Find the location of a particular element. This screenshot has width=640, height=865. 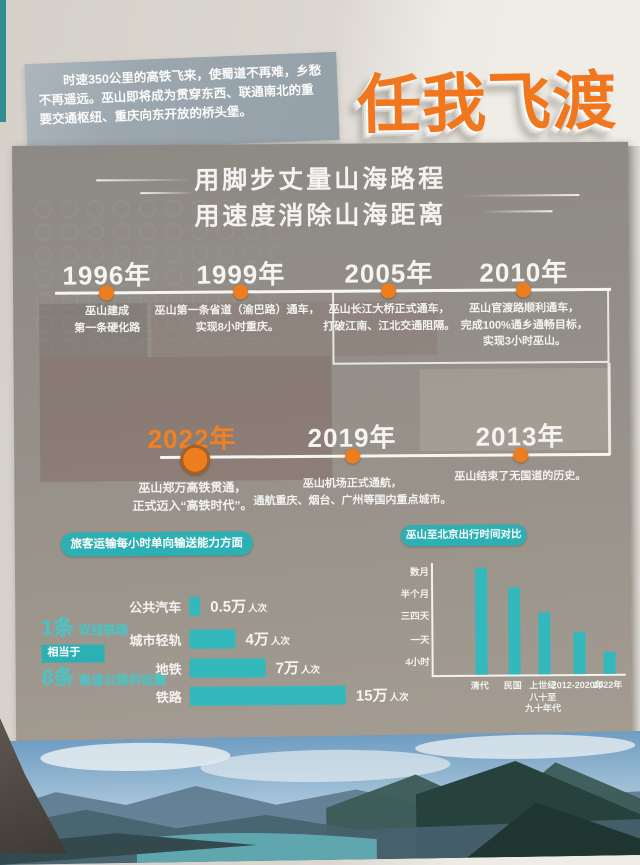

panel-title: 用脚步丈量山海路程 用速度消除山海距离 is located at coordinates (320, 198).